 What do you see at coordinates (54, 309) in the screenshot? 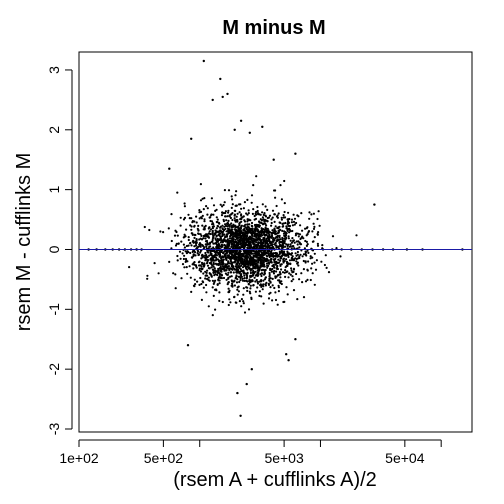
I see `y-tick-label: -1` at bounding box center [54, 309].